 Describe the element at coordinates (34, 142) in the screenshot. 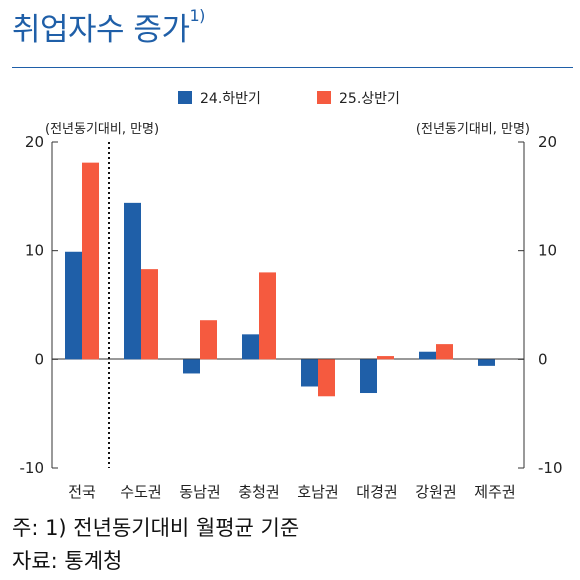

I see `left-tick-label: 20` at that location.